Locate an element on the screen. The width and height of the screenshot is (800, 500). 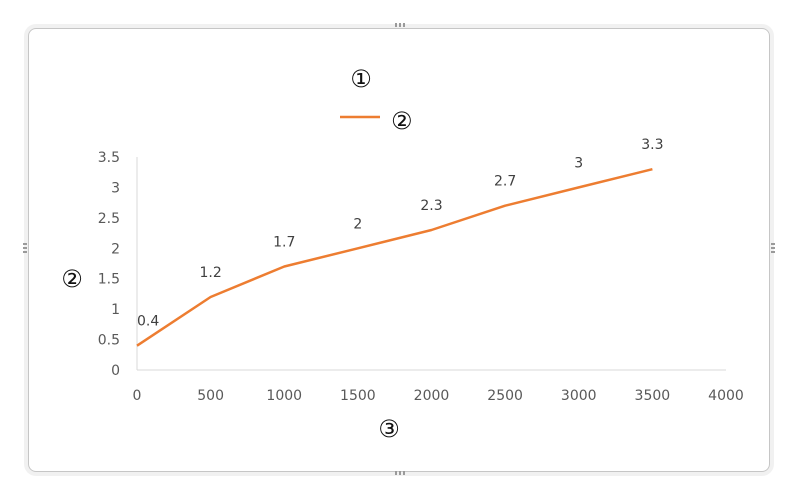
resize-handle-bottom is located at coordinates (400, 473).